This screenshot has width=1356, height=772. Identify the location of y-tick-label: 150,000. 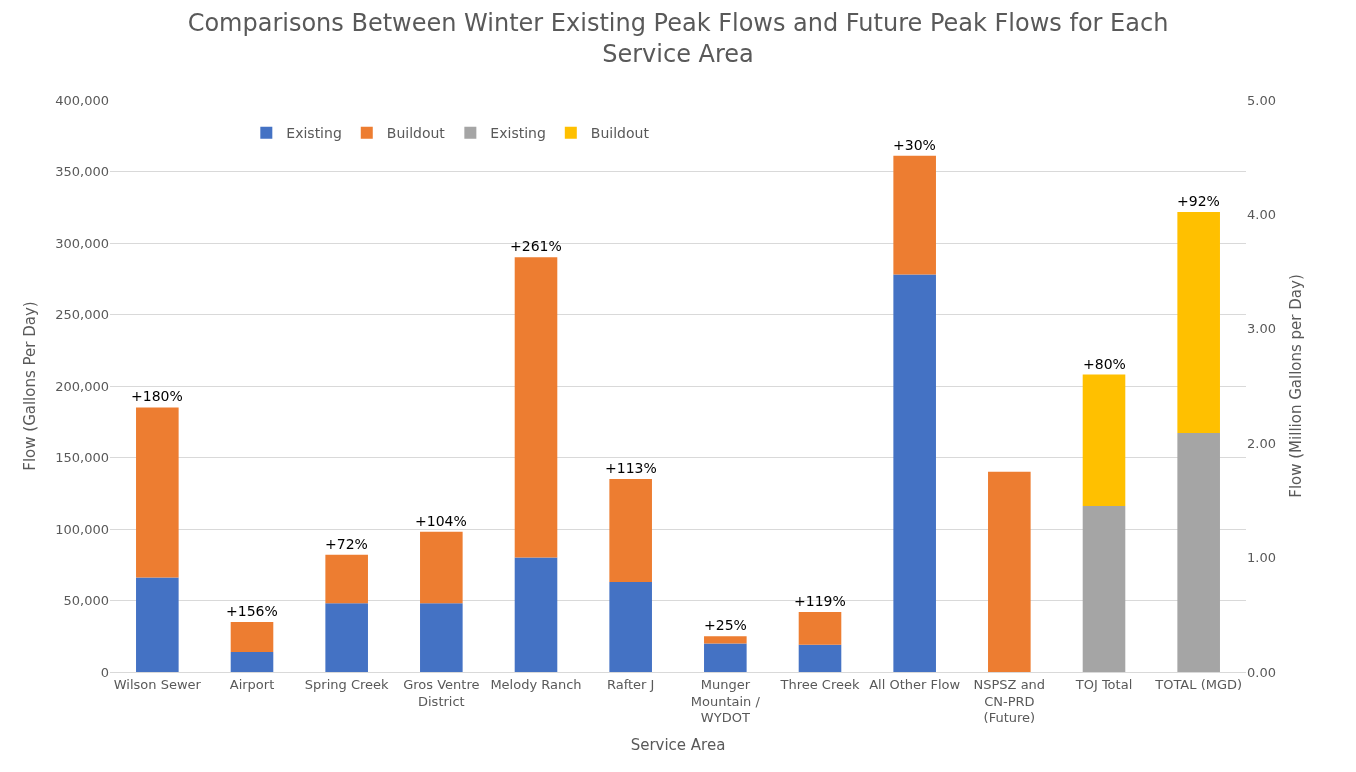
(82, 458).